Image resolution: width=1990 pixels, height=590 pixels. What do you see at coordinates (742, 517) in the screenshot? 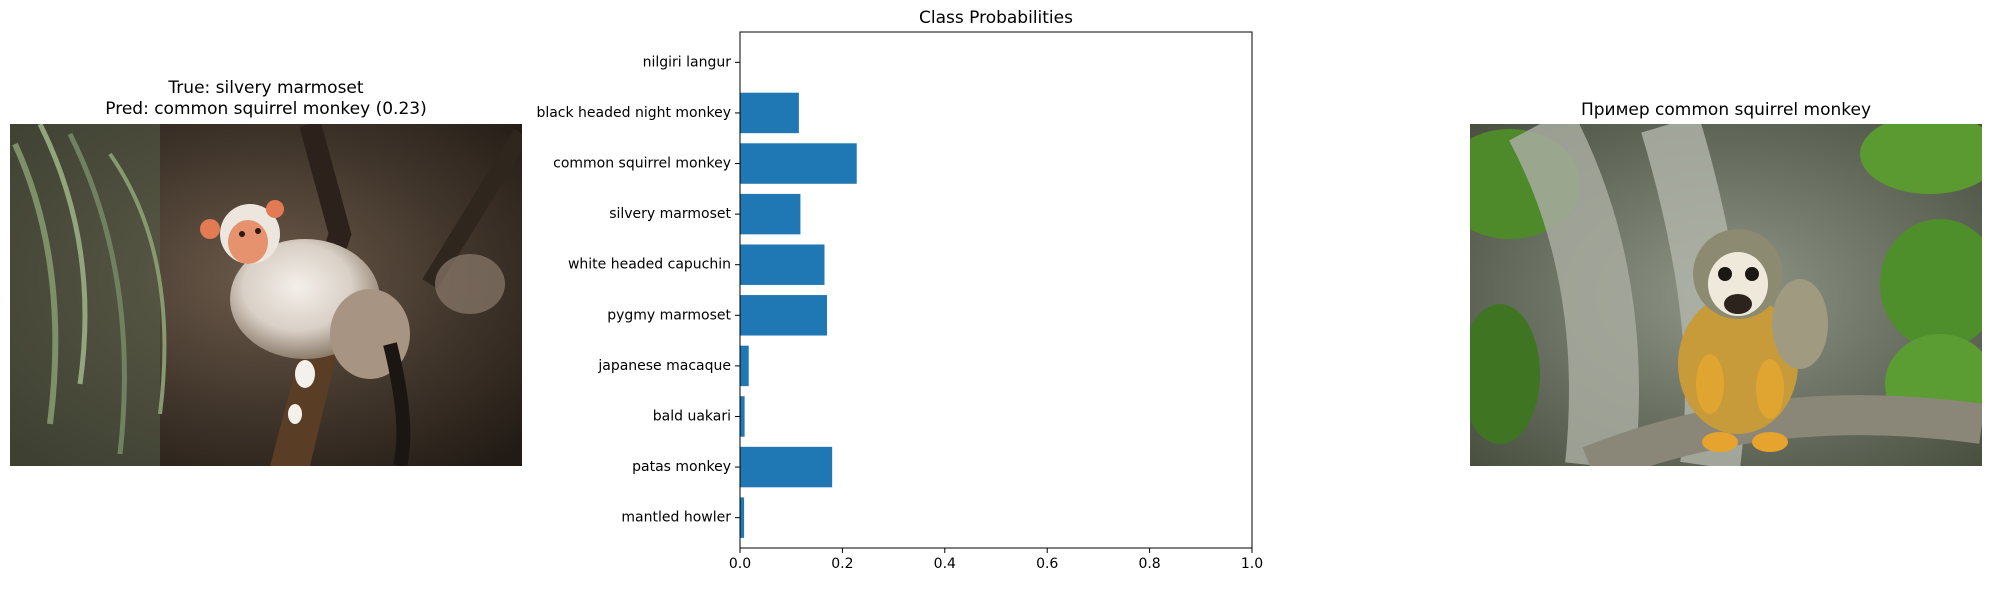
I see `bar-mantled-howler` at bounding box center [742, 517].